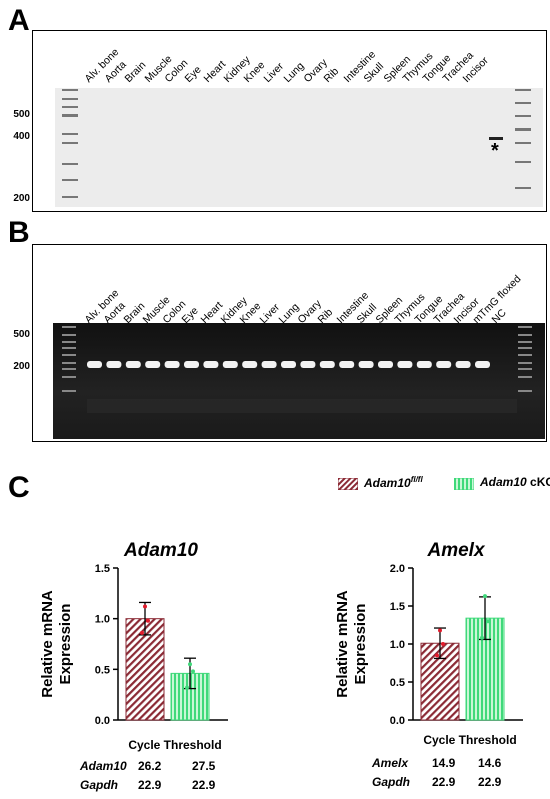 This screenshot has height=799, width=550. What do you see at coordinates (470, 740) in the screenshot?
I see `ct-title-right: Cycle Threshold` at bounding box center [470, 740].